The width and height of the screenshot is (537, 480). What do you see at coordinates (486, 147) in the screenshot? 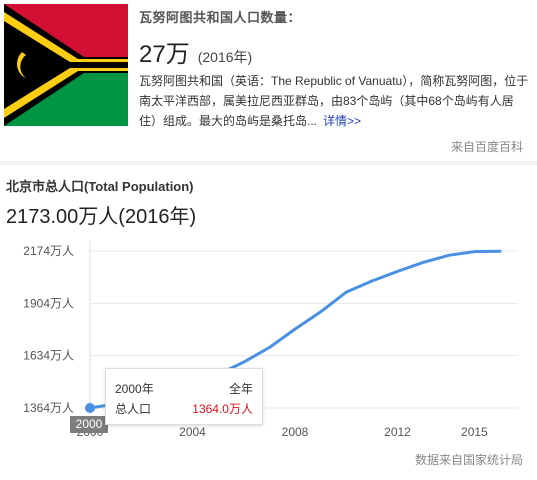
I see `baike-source: 来自百度百科` at bounding box center [486, 147].